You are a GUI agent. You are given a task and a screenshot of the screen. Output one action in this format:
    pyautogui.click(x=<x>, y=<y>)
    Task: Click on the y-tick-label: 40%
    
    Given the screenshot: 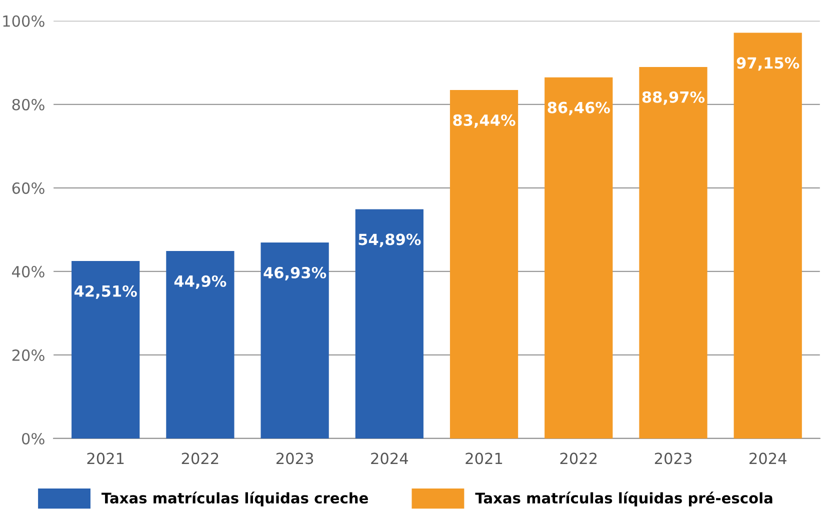 What is the action you would take?
    pyautogui.click(x=28, y=272)
    